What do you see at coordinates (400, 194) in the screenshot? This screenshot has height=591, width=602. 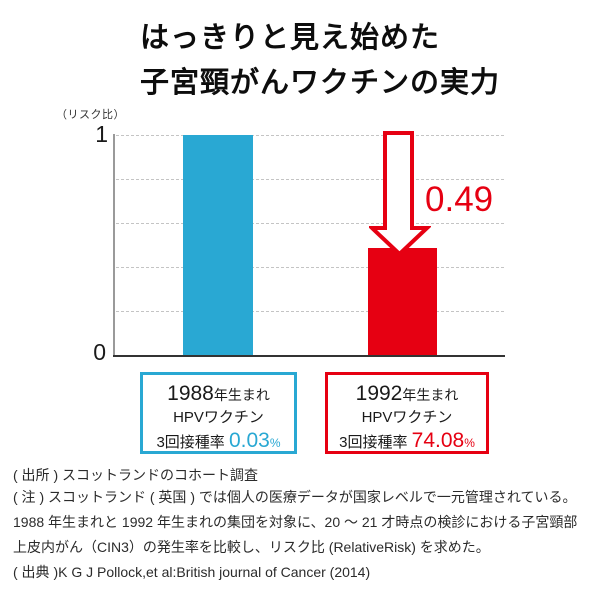 I see `down-arrow-icon` at bounding box center [400, 194].